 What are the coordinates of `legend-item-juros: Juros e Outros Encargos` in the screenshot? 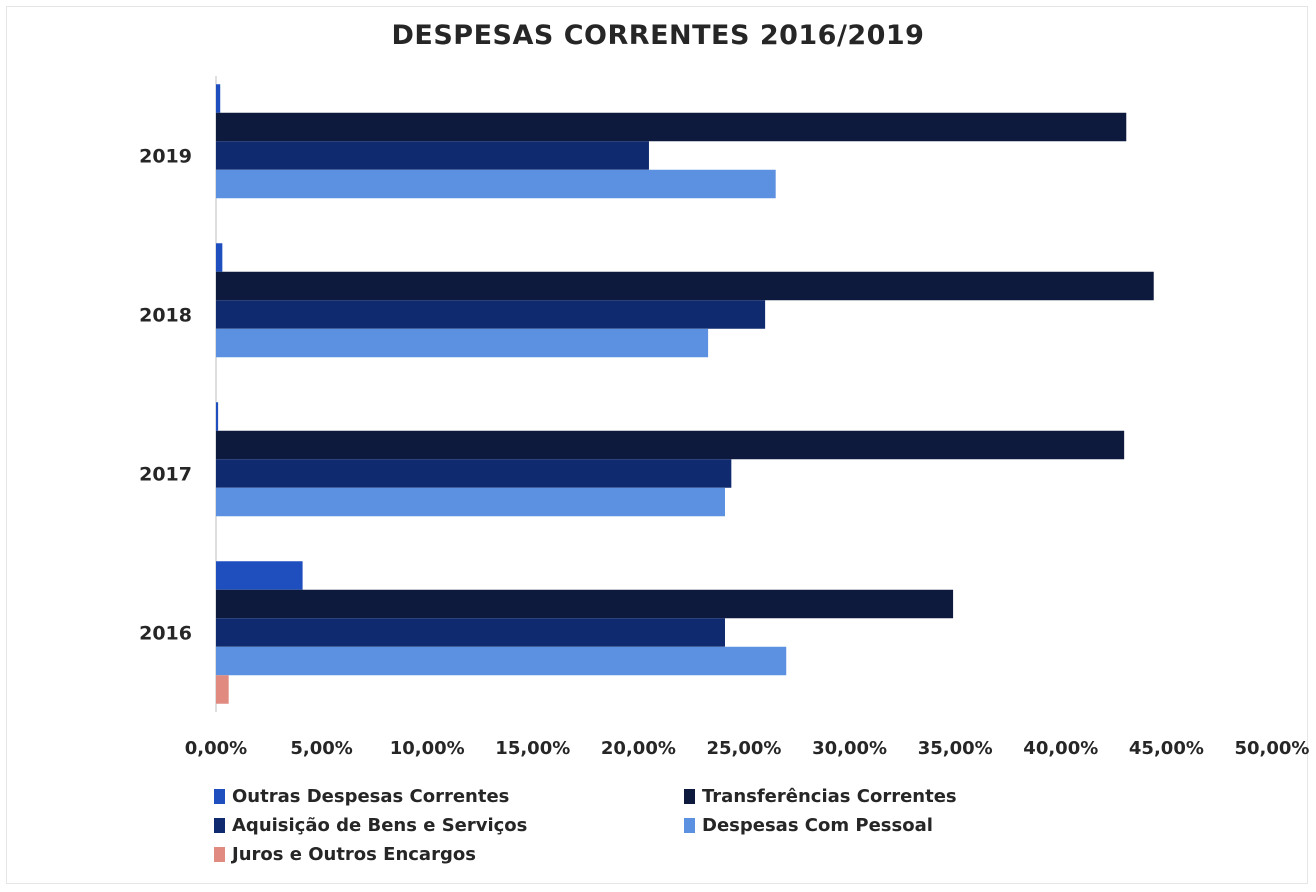 It's located at (345, 854).